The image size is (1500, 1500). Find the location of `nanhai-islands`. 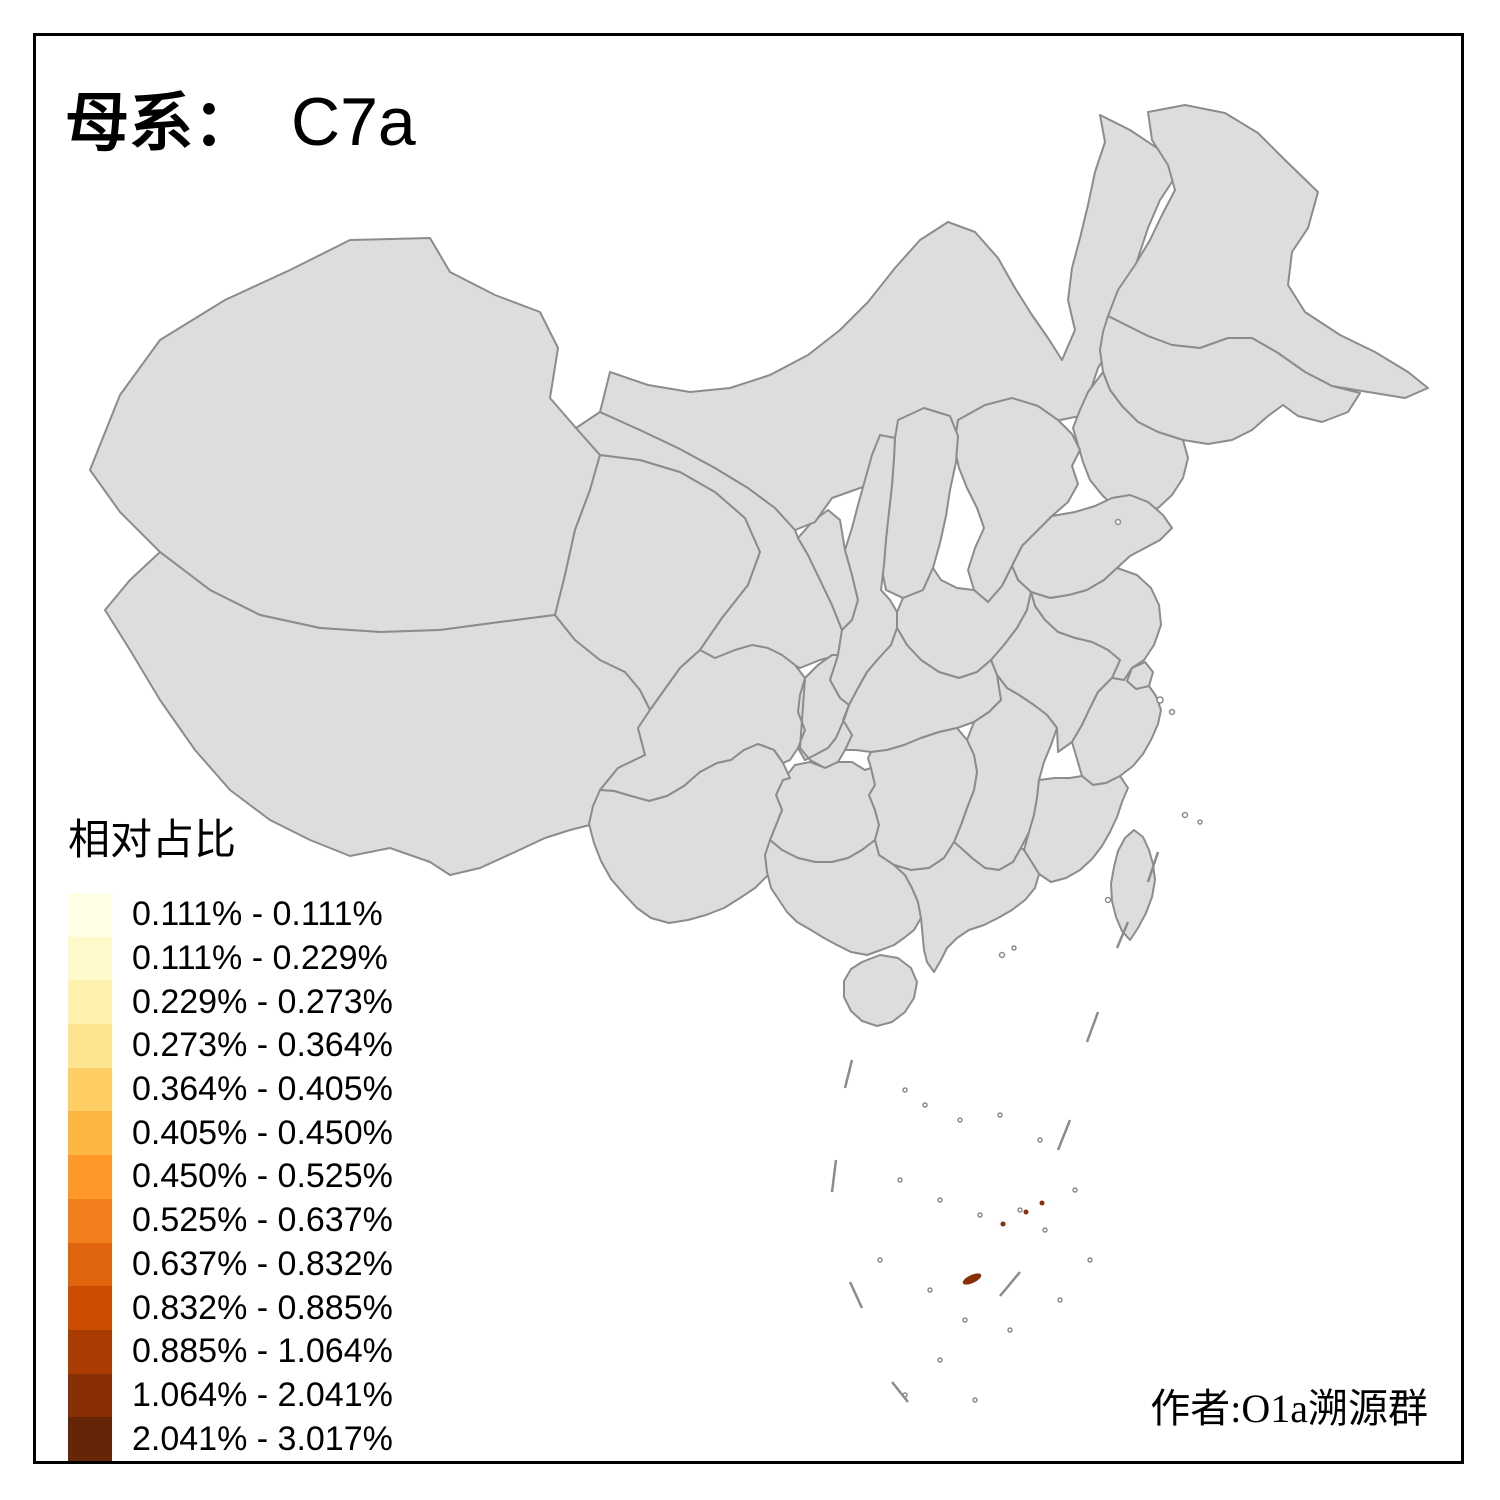

nanhai-islands is located at coordinates (1003, 1242).